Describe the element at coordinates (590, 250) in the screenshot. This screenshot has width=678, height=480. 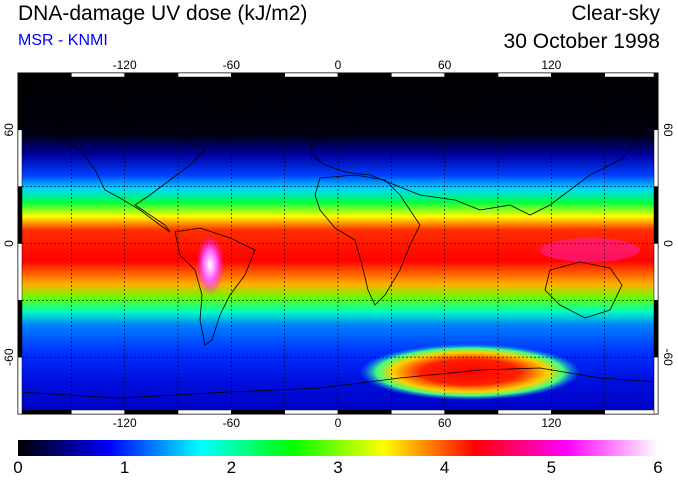
I see `uv-hotspot-indonesia` at that location.